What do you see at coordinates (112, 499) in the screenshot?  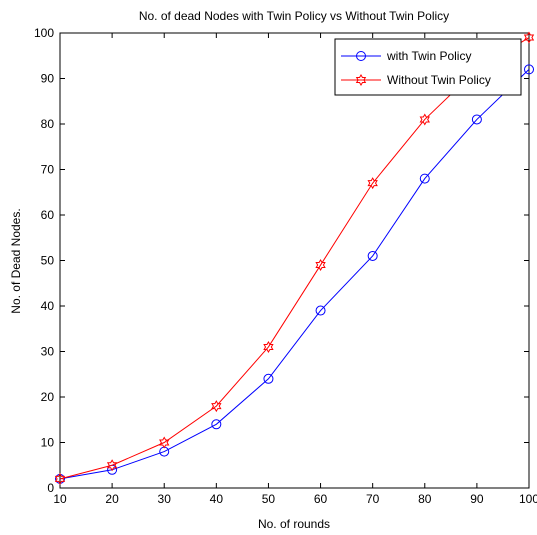 I see `x-tick-label: 20` at bounding box center [112, 499].